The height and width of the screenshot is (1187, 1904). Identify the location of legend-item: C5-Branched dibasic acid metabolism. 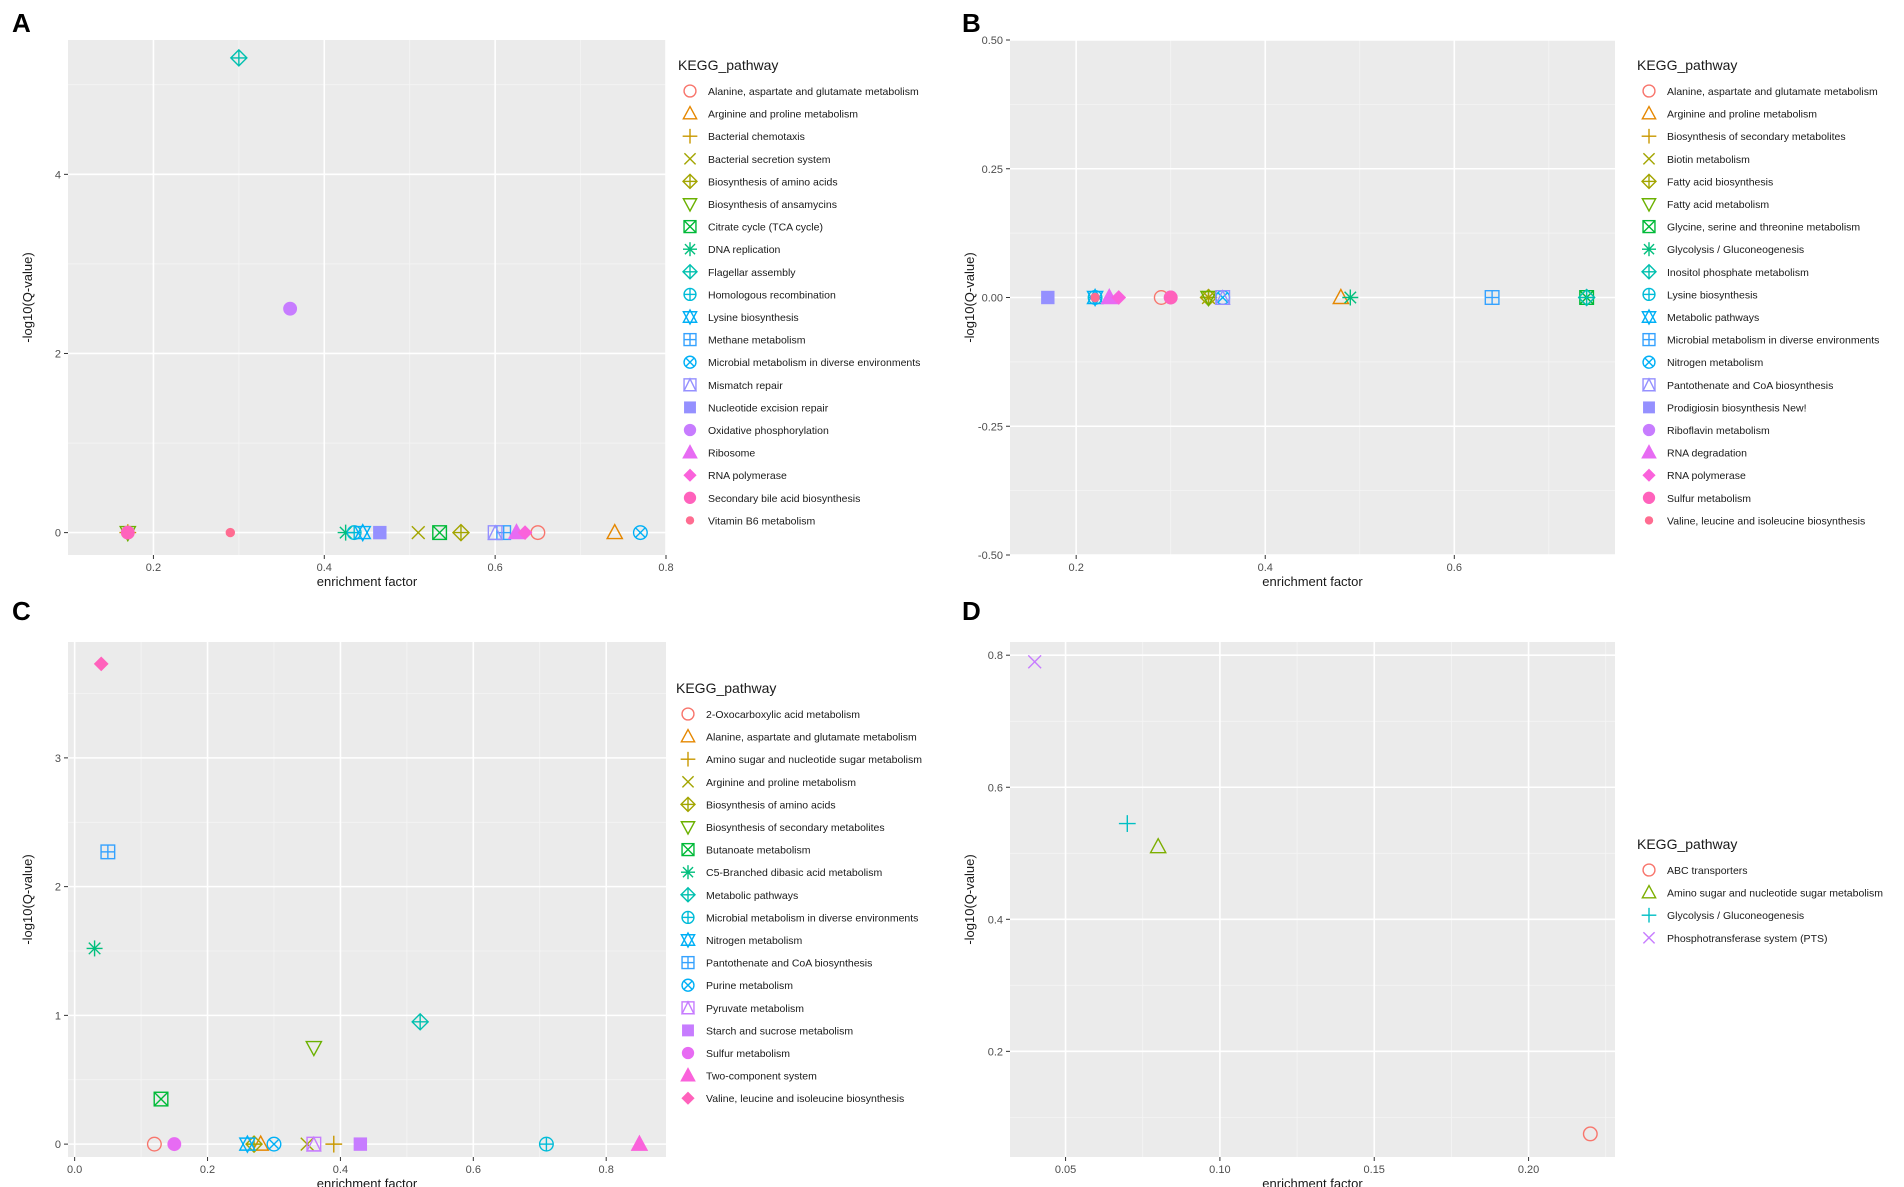
(782, 872).